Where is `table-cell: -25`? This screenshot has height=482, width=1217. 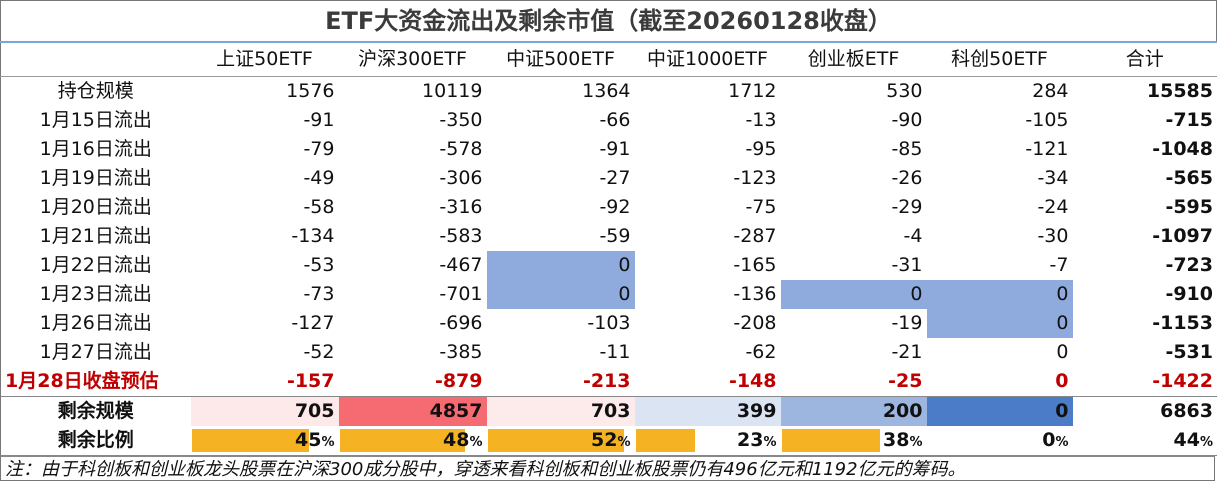 table-cell: -25 is located at coordinates (905, 381).